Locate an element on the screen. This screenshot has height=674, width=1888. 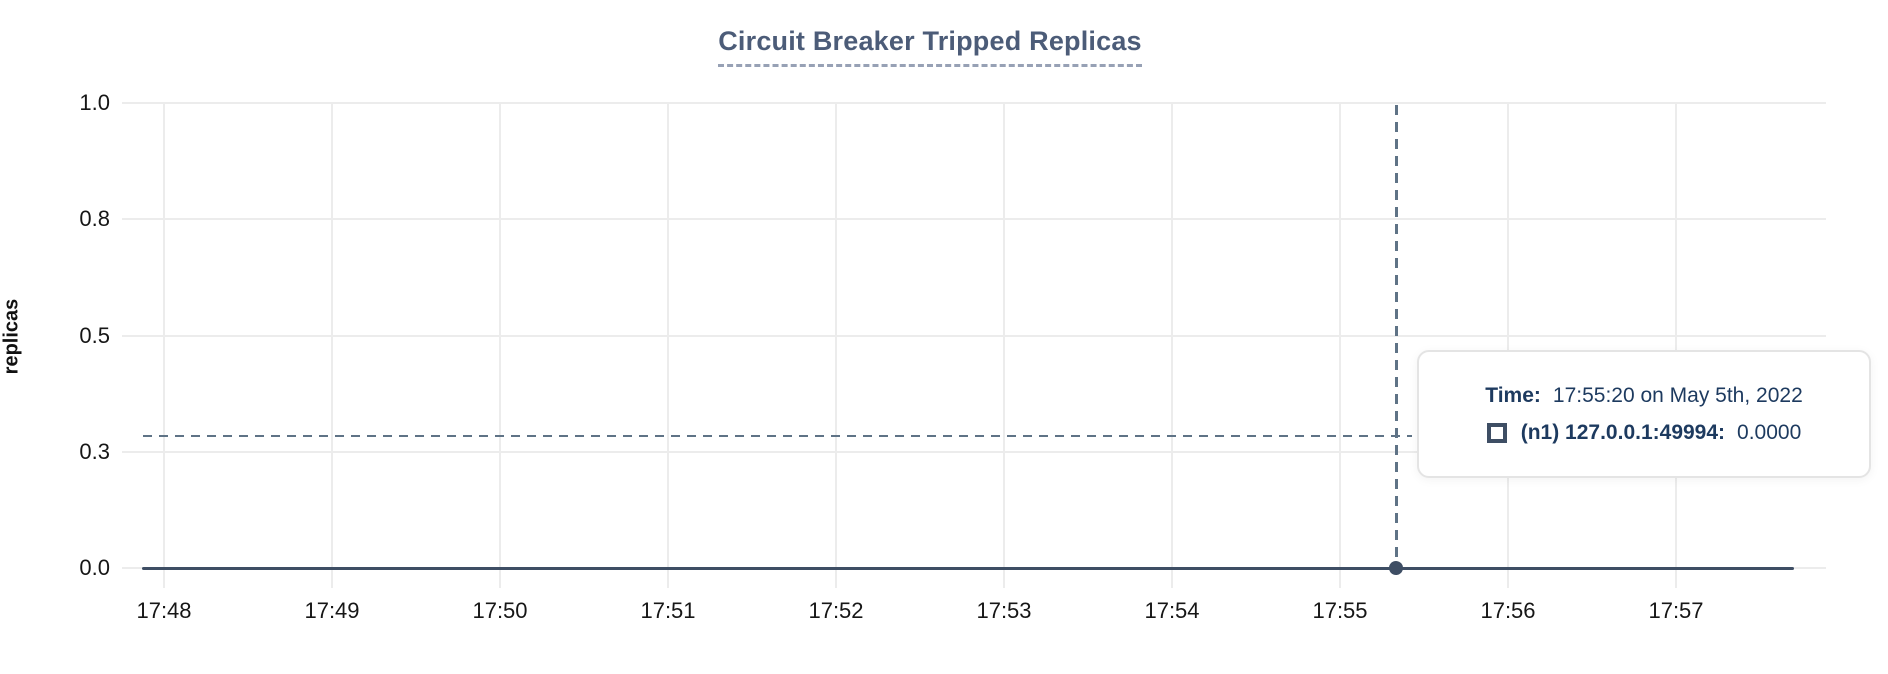
y-tick-label: 0.3 is located at coordinates (94, 451).